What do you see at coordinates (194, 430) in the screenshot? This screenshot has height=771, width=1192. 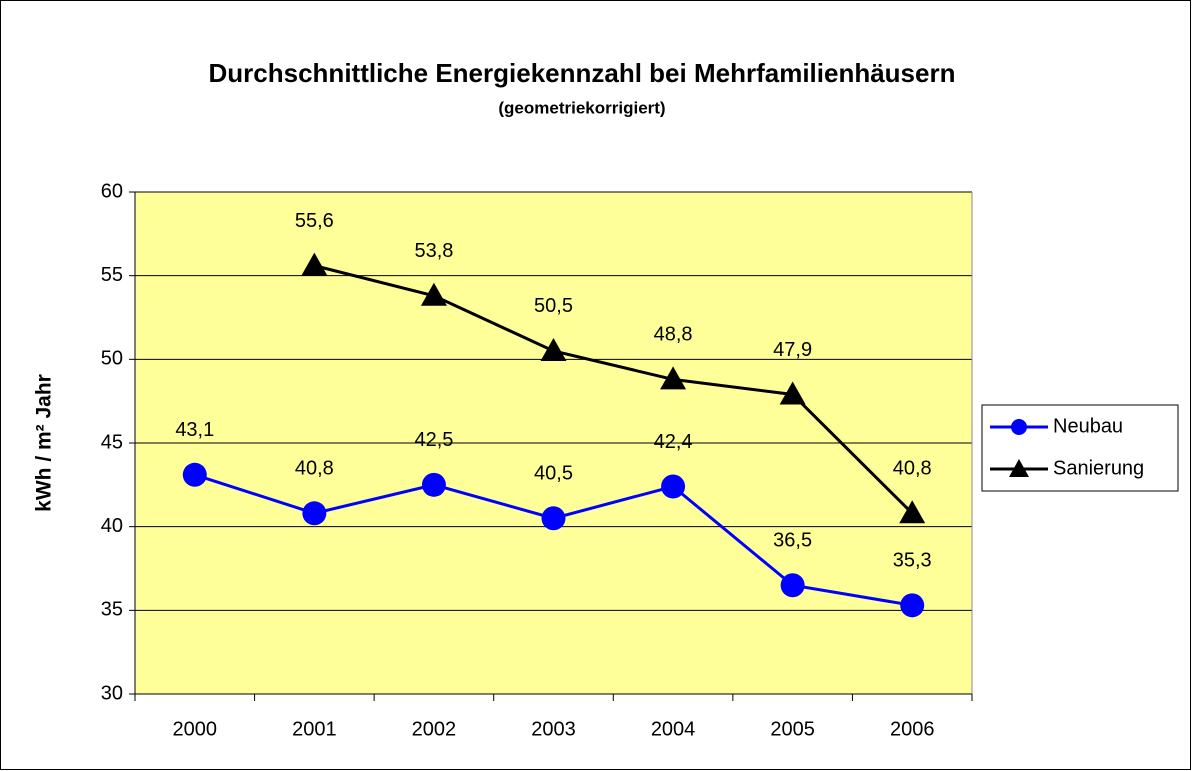 I see `data-label: 43,1` at bounding box center [194, 430].